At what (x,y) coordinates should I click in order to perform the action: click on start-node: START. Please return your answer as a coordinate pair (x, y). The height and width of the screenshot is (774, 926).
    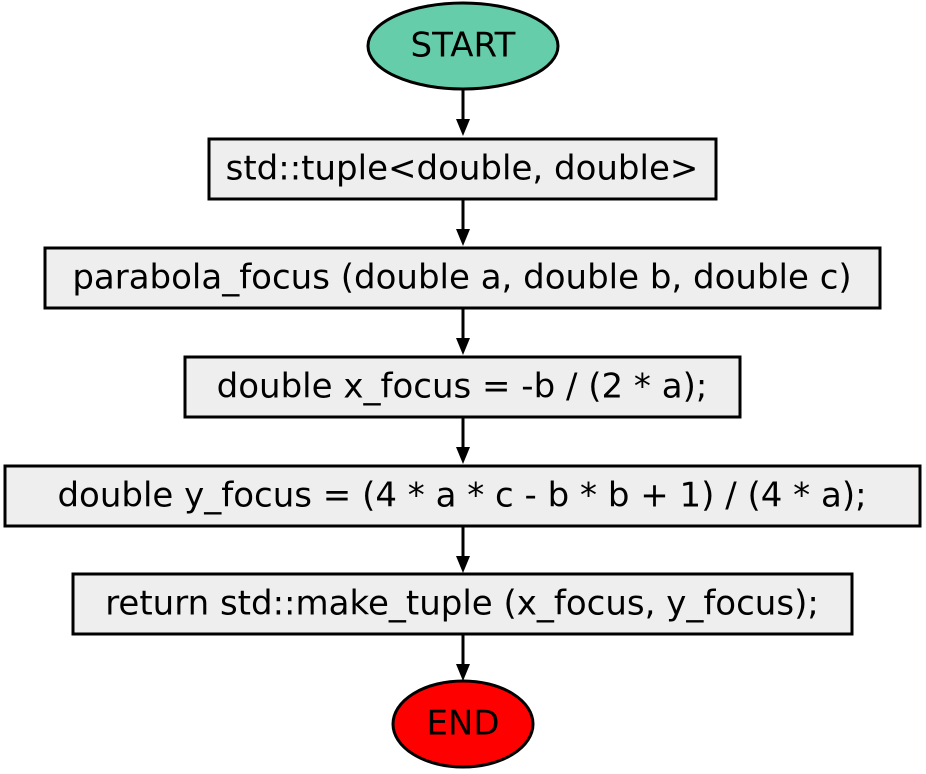
    Looking at the image, I should click on (463, 46).